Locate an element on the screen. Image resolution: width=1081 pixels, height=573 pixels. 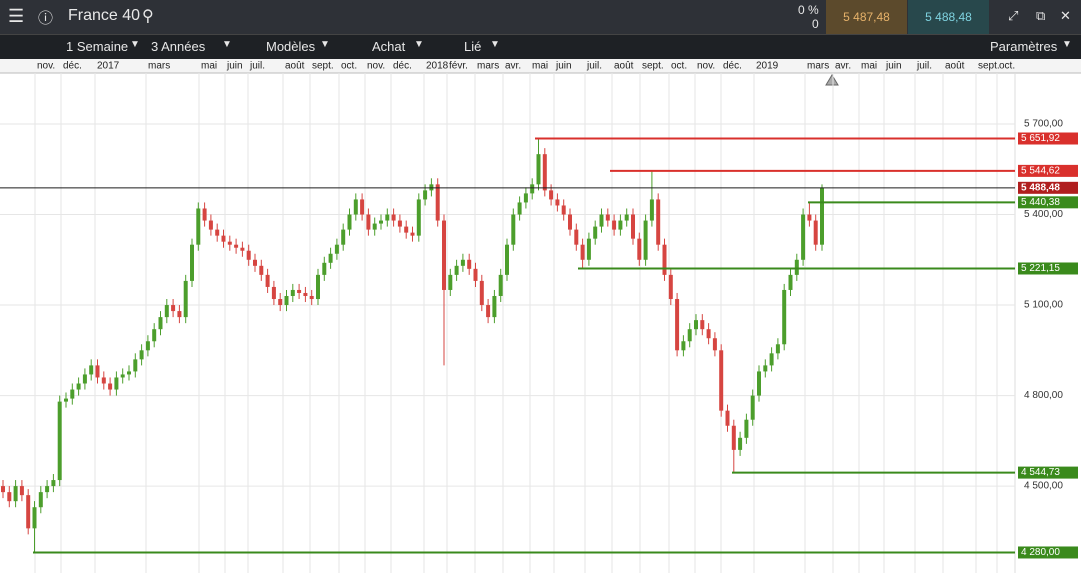
x-tick-label: mars is located at coordinates (159, 66).